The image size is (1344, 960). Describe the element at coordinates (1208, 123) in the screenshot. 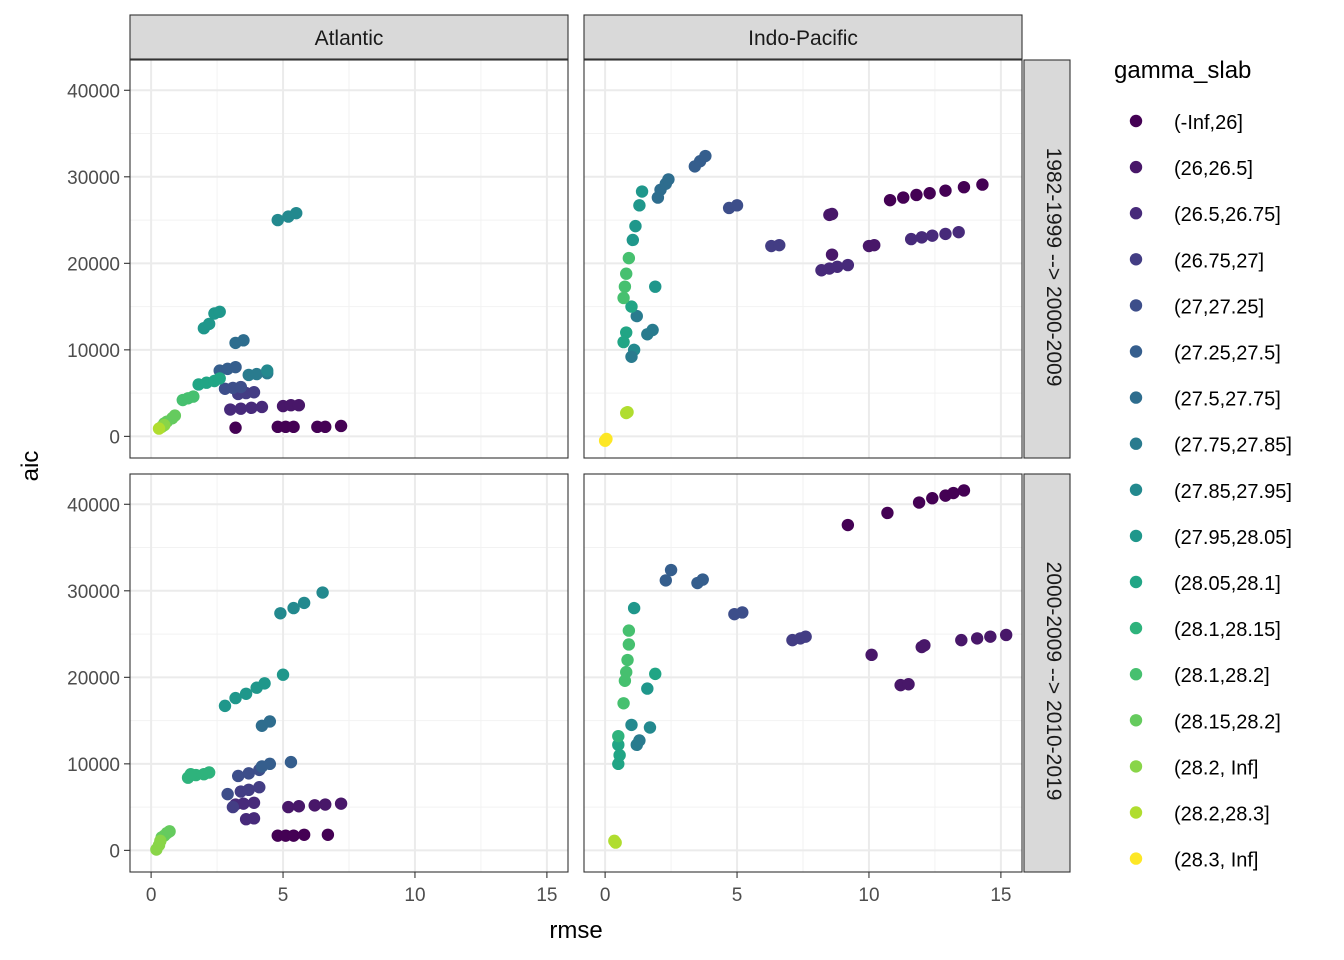

I see `legend-entry-label: (-Inf,26]` at that location.